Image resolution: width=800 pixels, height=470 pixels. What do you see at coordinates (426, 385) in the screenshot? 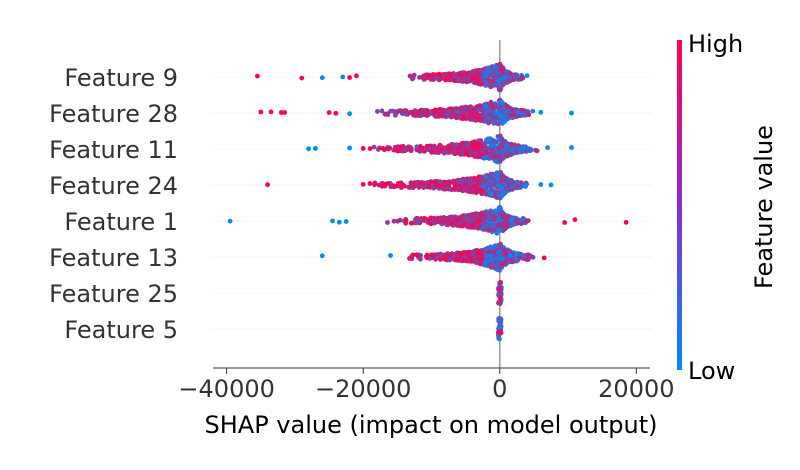
I see `x-ticks: −40000 −20000 0 20000` at bounding box center [426, 385].